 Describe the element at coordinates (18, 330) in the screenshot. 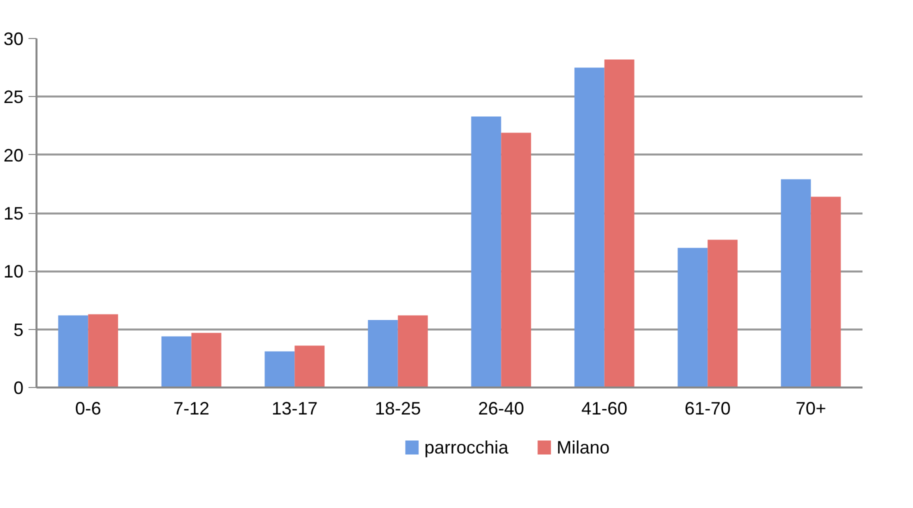

I see `y-tick-label: 5` at that location.